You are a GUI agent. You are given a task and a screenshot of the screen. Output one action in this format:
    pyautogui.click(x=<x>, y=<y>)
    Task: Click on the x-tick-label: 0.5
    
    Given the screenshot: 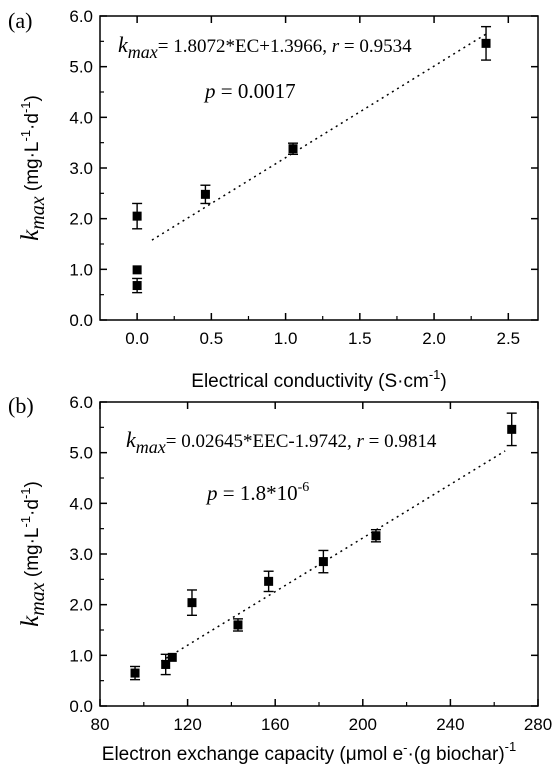 What is the action you would take?
    pyautogui.click(x=212, y=338)
    